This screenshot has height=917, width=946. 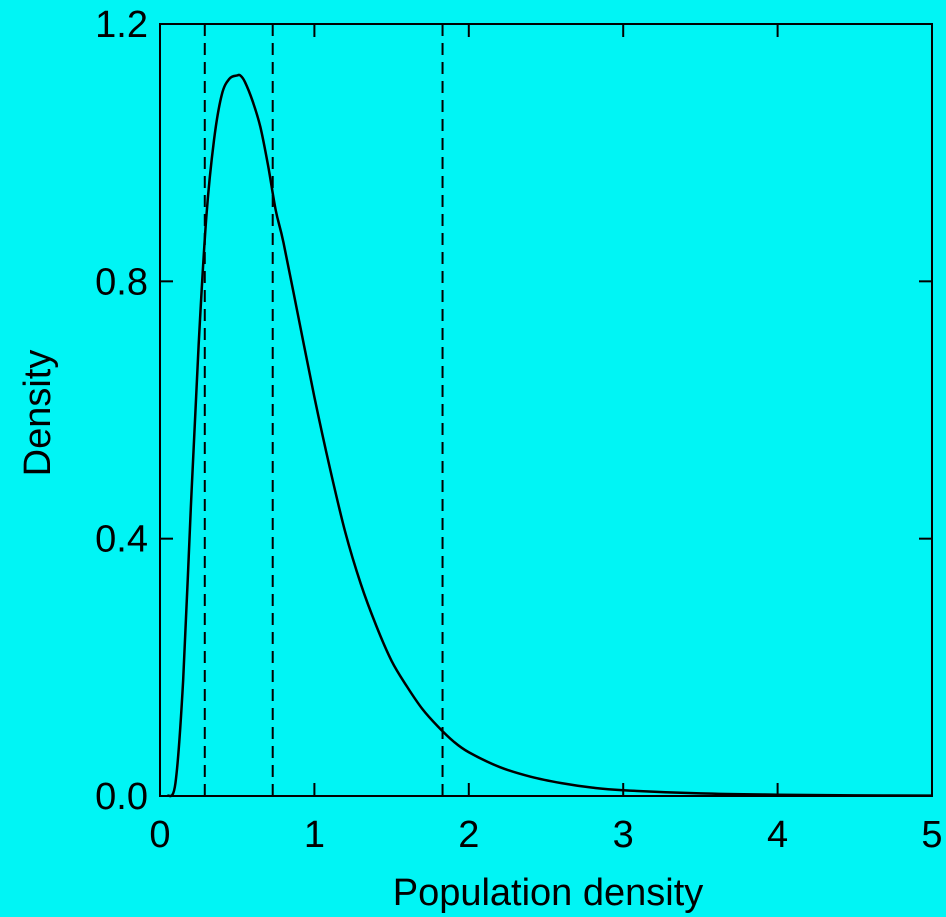 What do you see at coordinates (548, 893) in the screenshot?
I see `x-axis-title: Population density` at bounding box center [548, 893].